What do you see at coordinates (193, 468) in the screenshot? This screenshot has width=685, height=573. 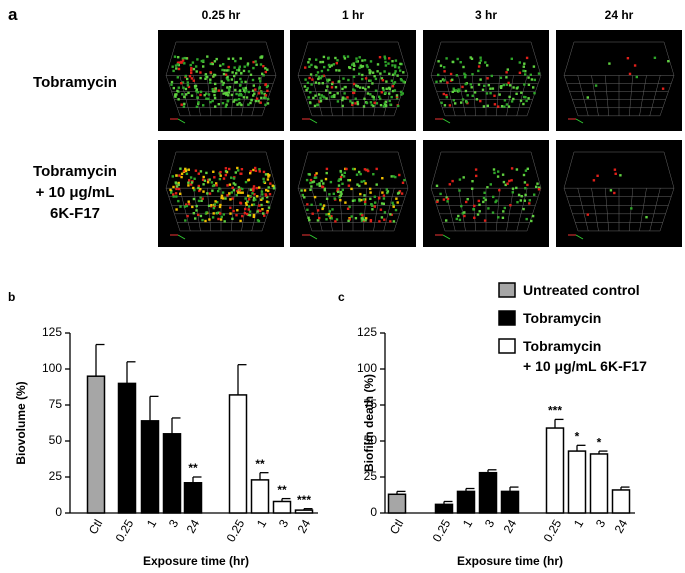 I see `significance-label: **` at bounding box center [193, 468].